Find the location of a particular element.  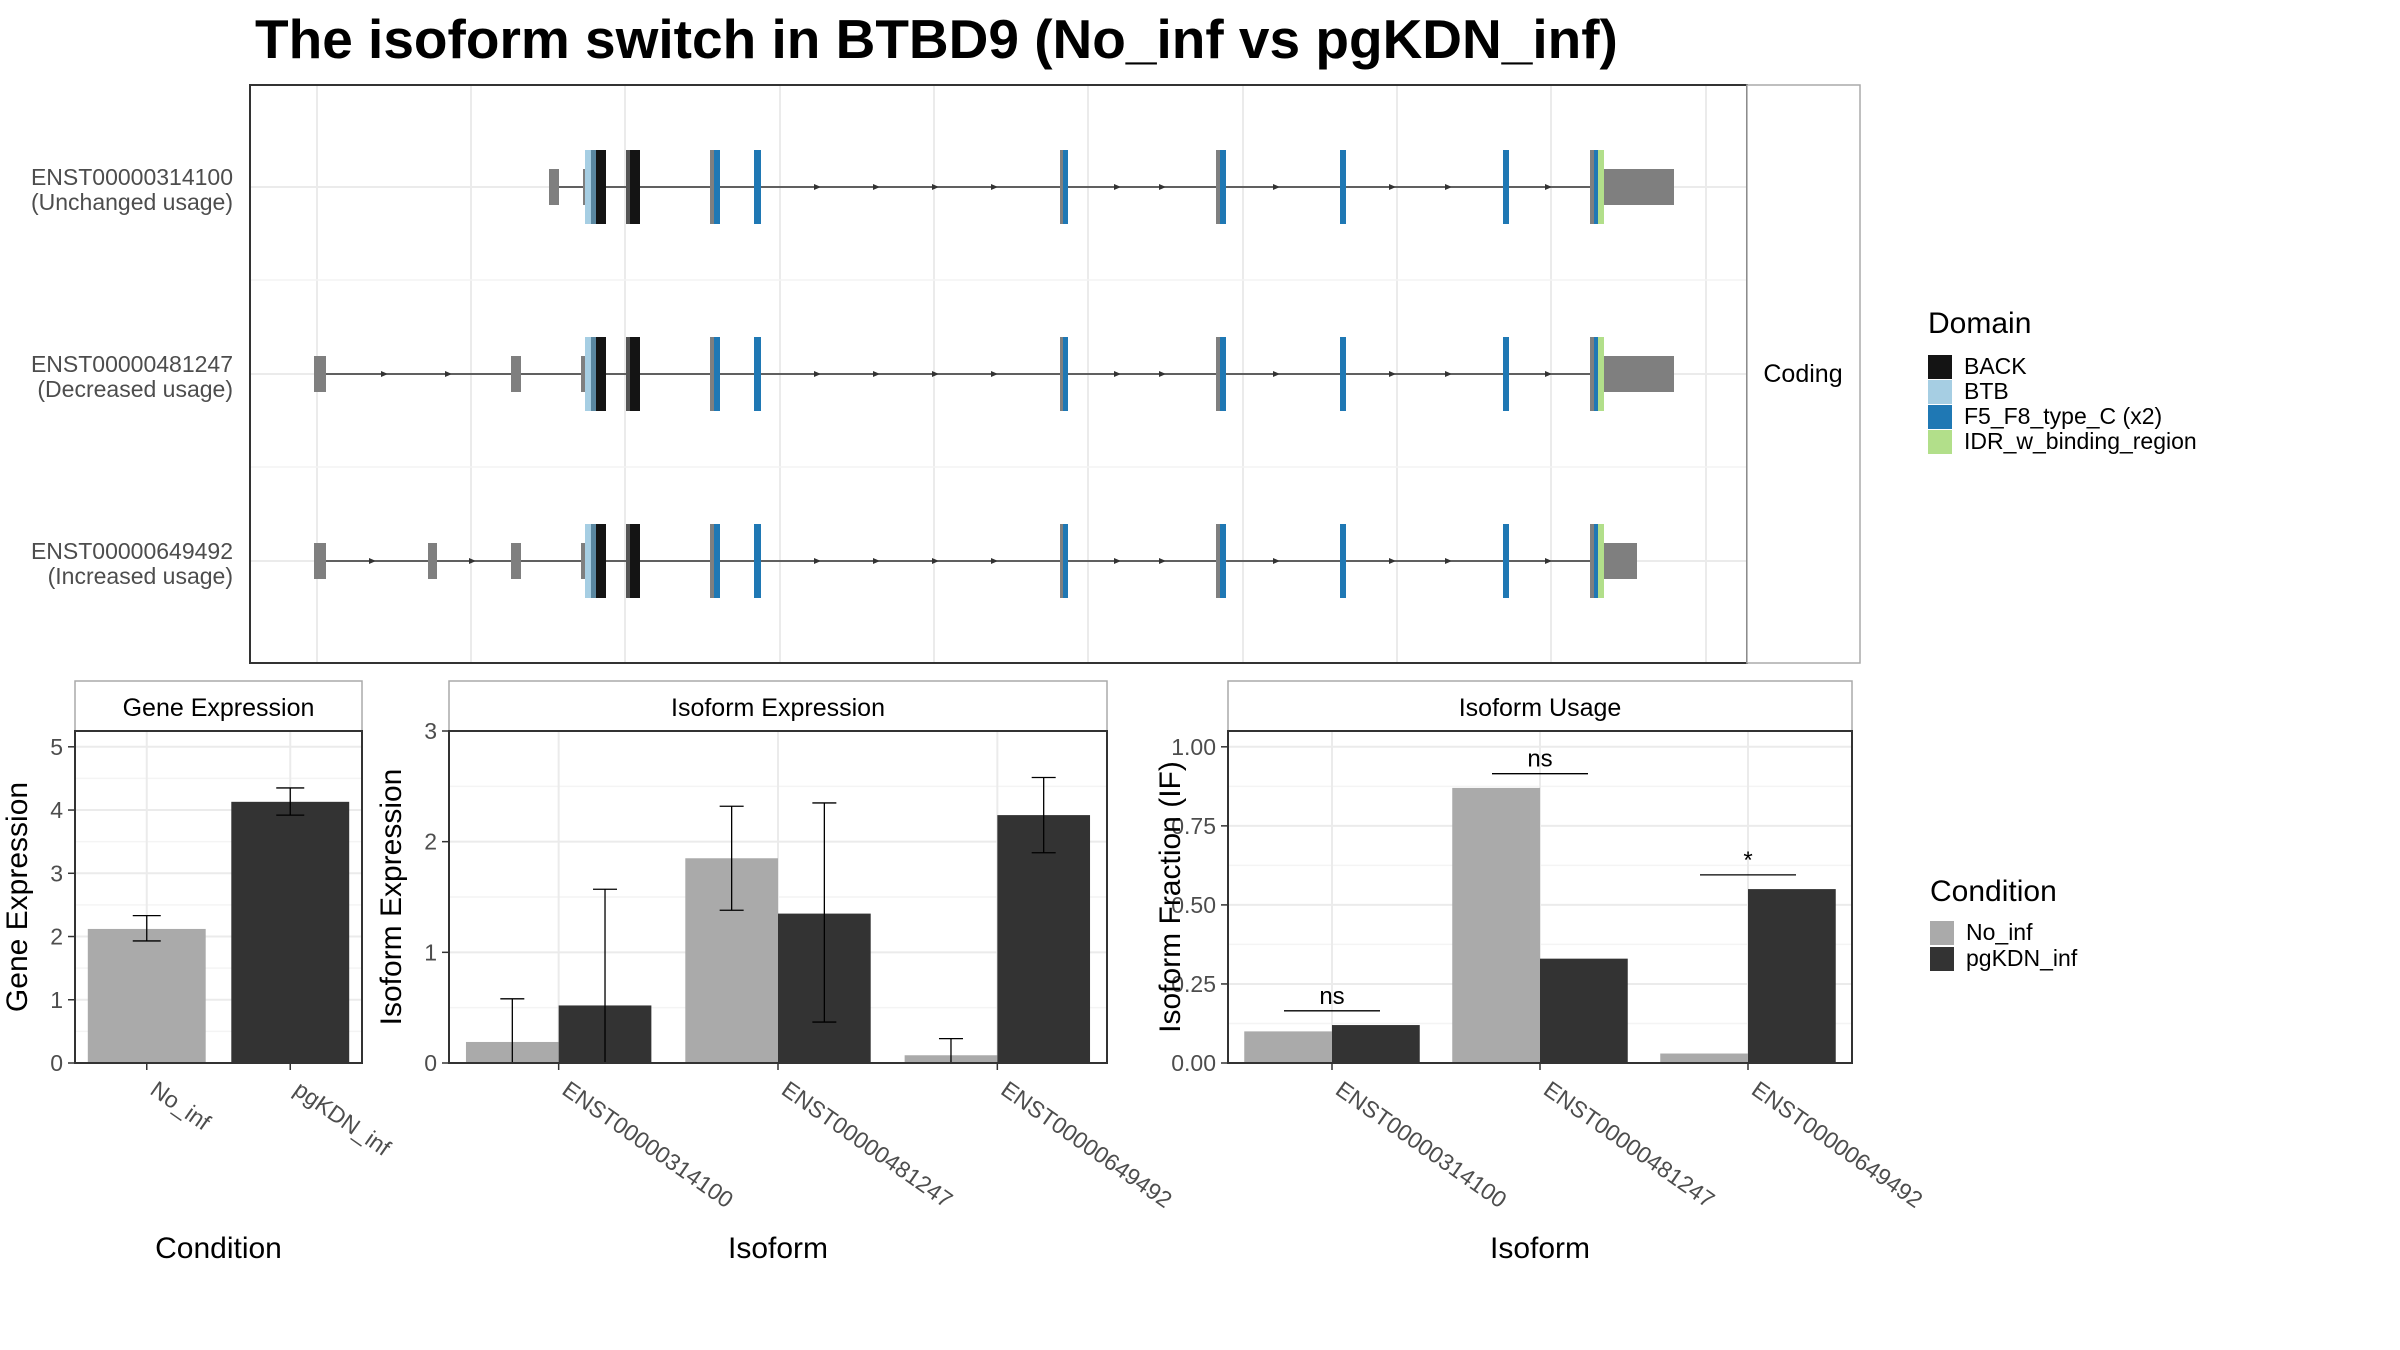

utr-3prime is located at coordinates (1639, 187).